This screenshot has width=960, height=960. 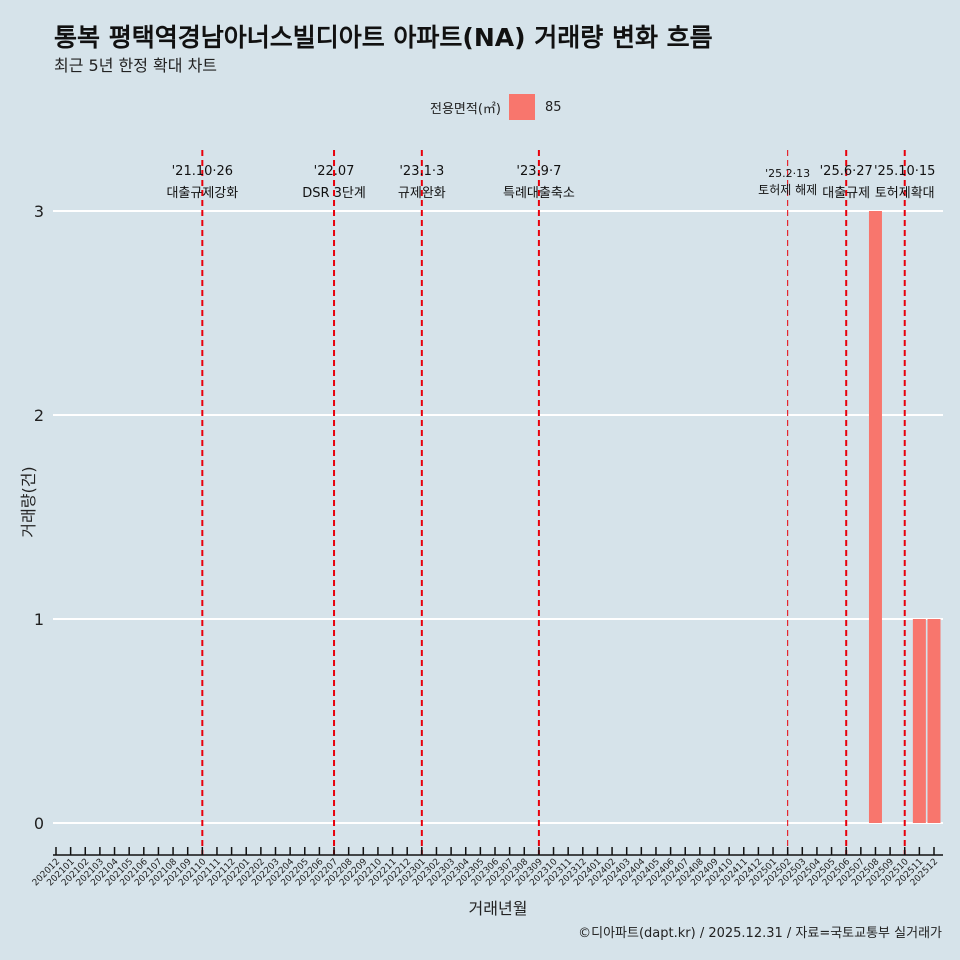 I want to click on event-date: '25.6·27, so click(x=846, y=171).